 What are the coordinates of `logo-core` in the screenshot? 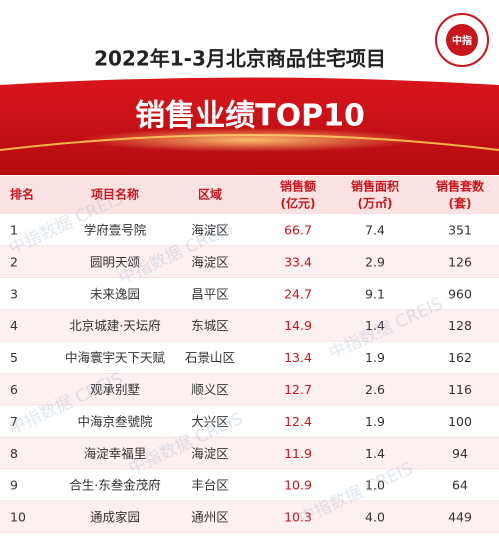 It's located at (462, 40).